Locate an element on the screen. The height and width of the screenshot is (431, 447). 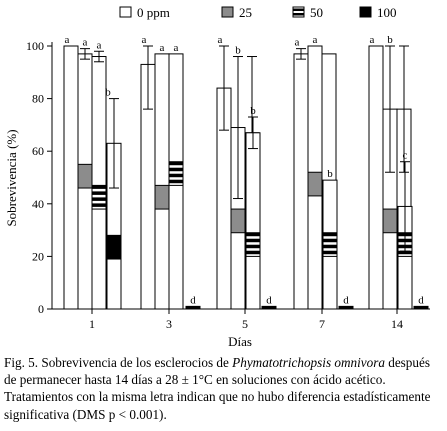
x-tick-label: 3 is located at coordinates (169, 324).